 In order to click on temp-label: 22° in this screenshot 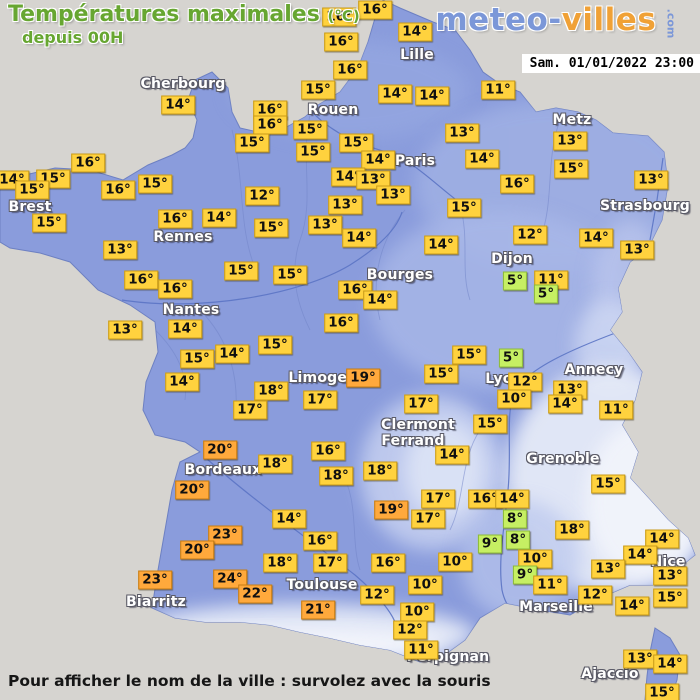, I will do `click(255, 594)`.